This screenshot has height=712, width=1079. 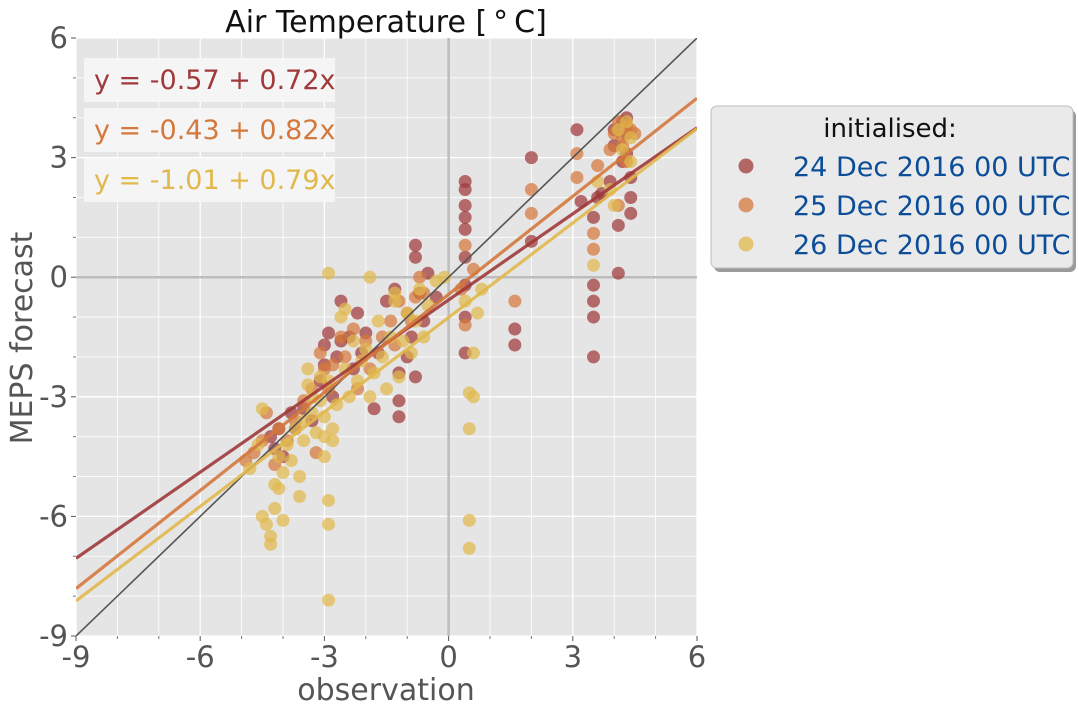 What do you see at coordinates (892, 187) in the screenshot?
I see `legend-box` at bounding box center [892, 187].